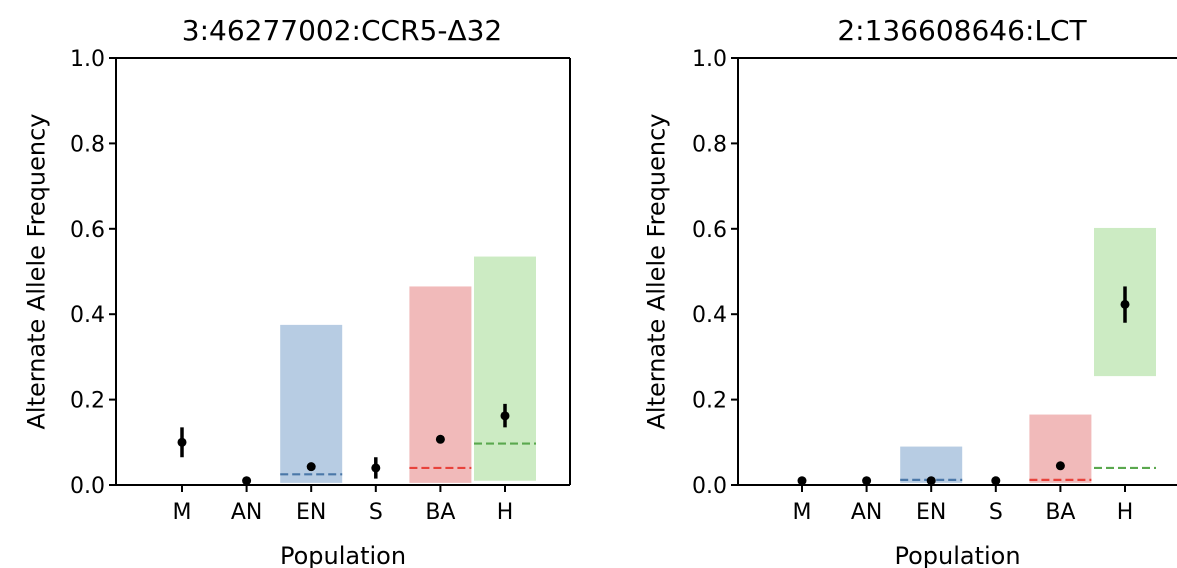 The height and width of the screenshot is (568, 1177). I want to click on range-band-en, so click(311, 403).